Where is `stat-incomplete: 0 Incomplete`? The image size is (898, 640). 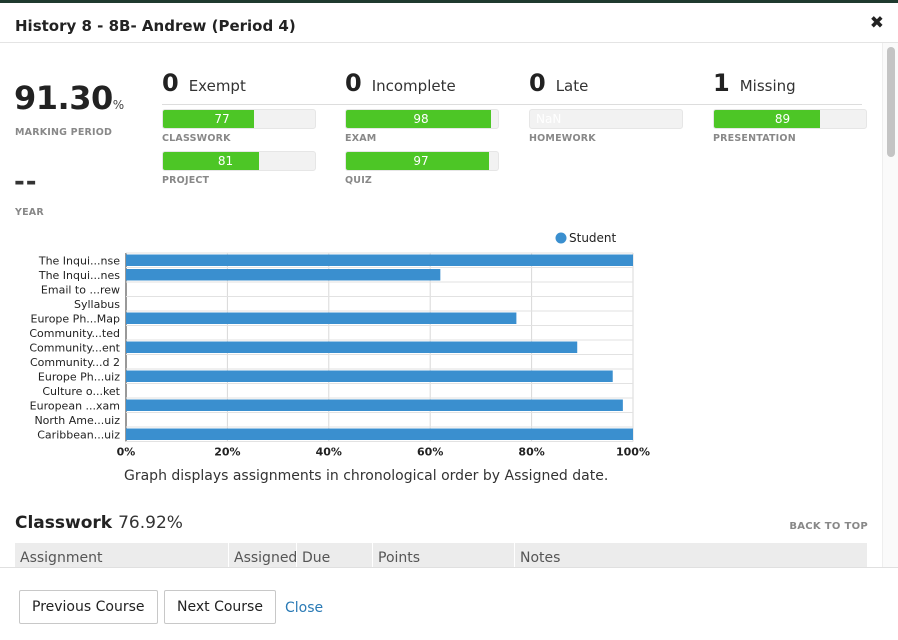
stat-incomplete: 0 Incomplete is located at coordinates (400, 83).